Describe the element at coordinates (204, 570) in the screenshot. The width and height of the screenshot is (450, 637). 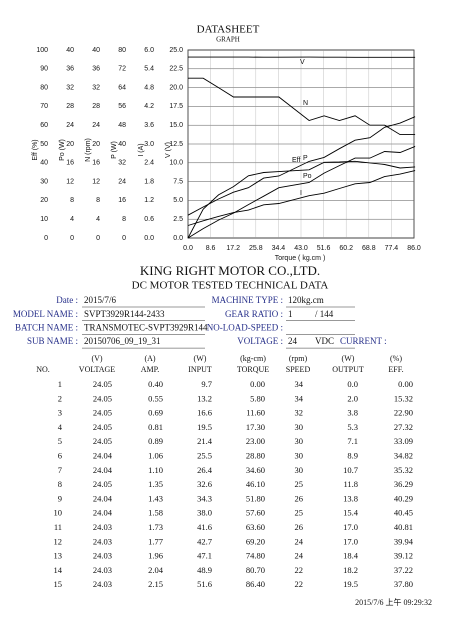
I see `table-cell: 48.9` at that location.